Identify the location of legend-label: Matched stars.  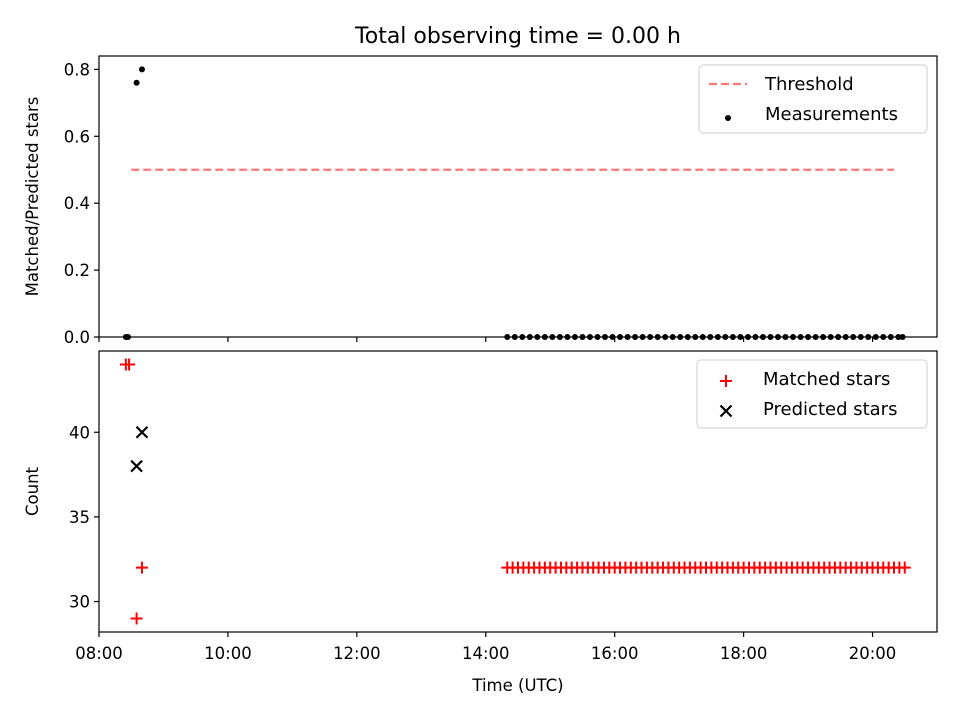
(826, 379).